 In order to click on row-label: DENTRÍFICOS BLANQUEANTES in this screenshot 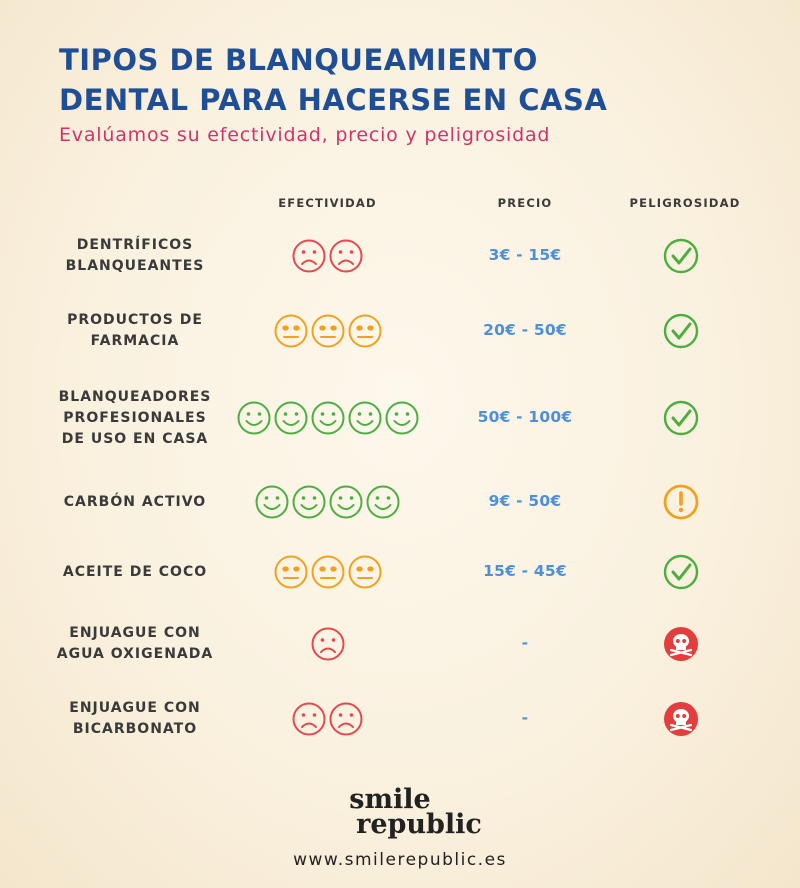, I will do `click(135, 256)`.